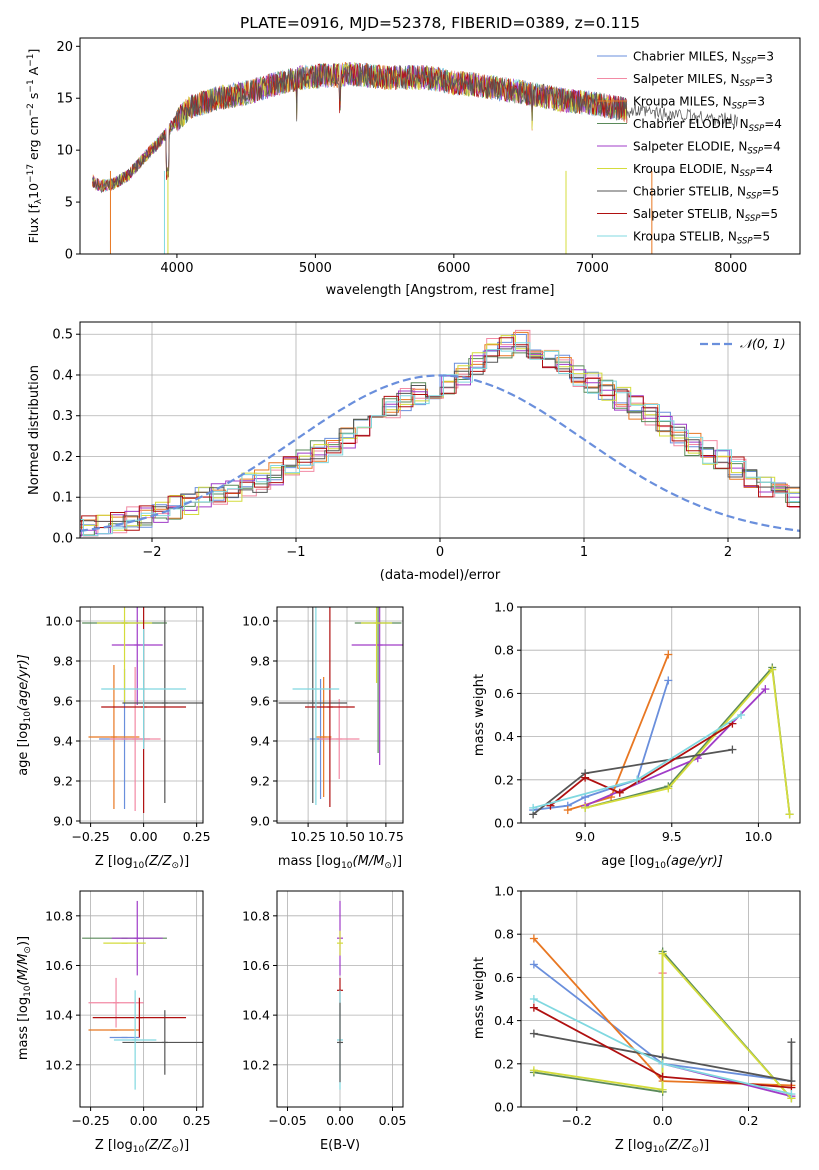 The width and height of the screenshot is (819, 1170). What do you see at coordinates (323, 725) in the screenshot?
I see `age-vs-mass-panel: 10.25 10.50 10.75 9.0 9.2 9.4 9.6 9.8 10.0` at bounding box center [323, 725].